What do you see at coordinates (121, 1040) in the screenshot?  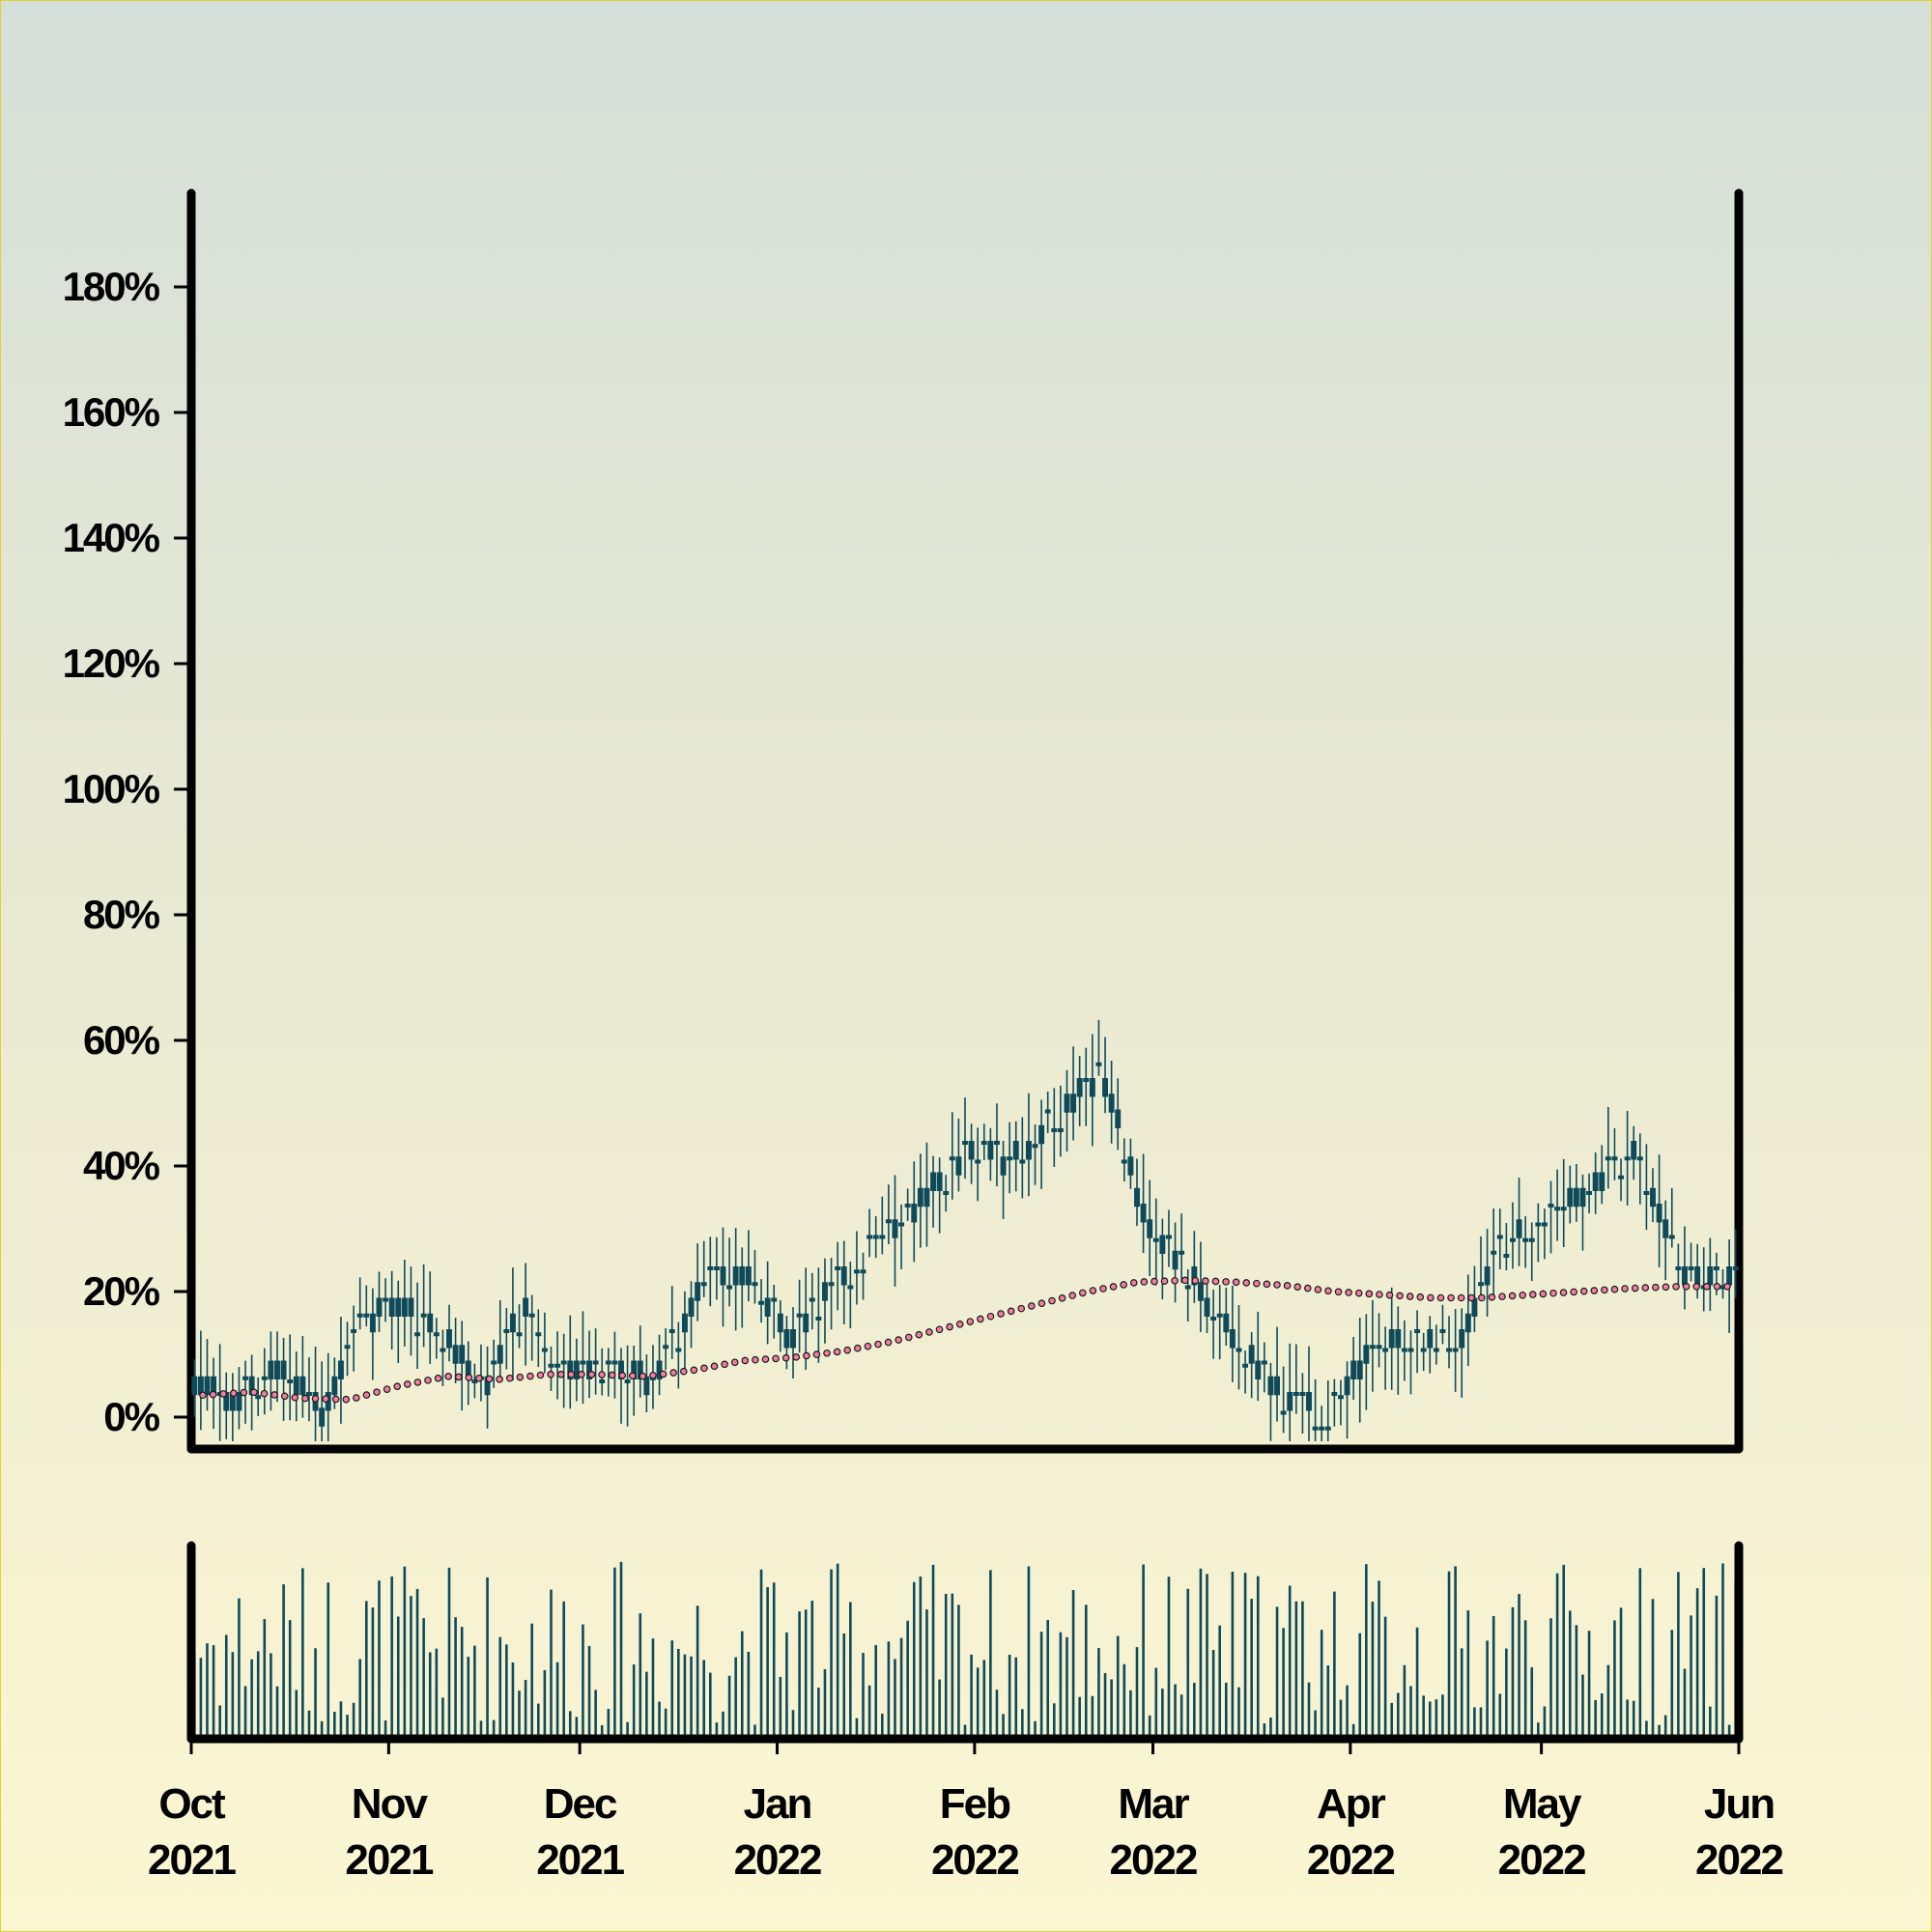 I see `y-tick-label: 60%` at bounding box center [121, 1040].